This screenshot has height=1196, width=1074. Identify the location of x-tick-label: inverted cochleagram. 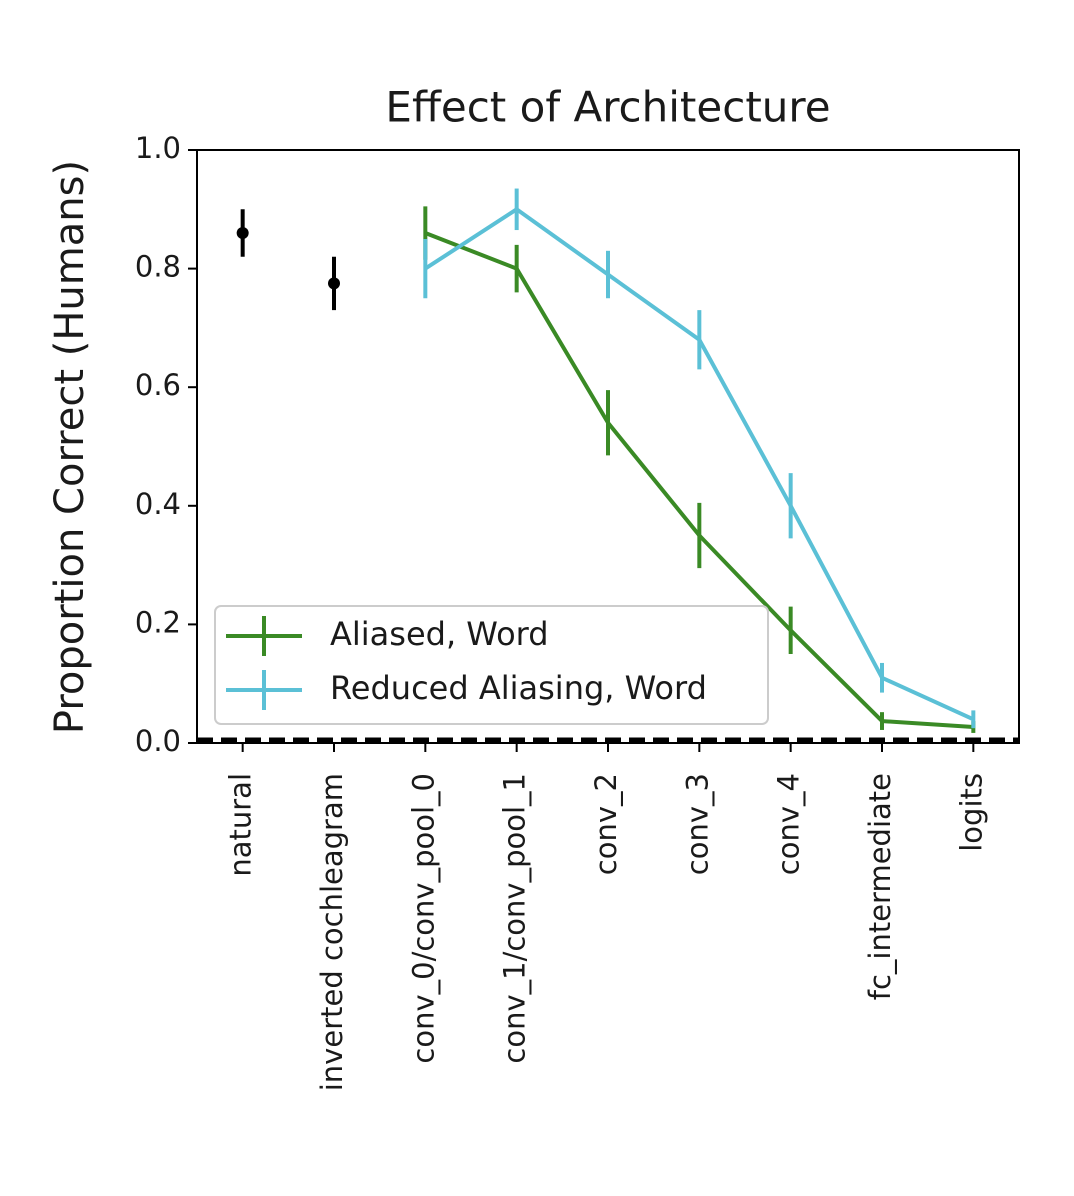
(332, 932).